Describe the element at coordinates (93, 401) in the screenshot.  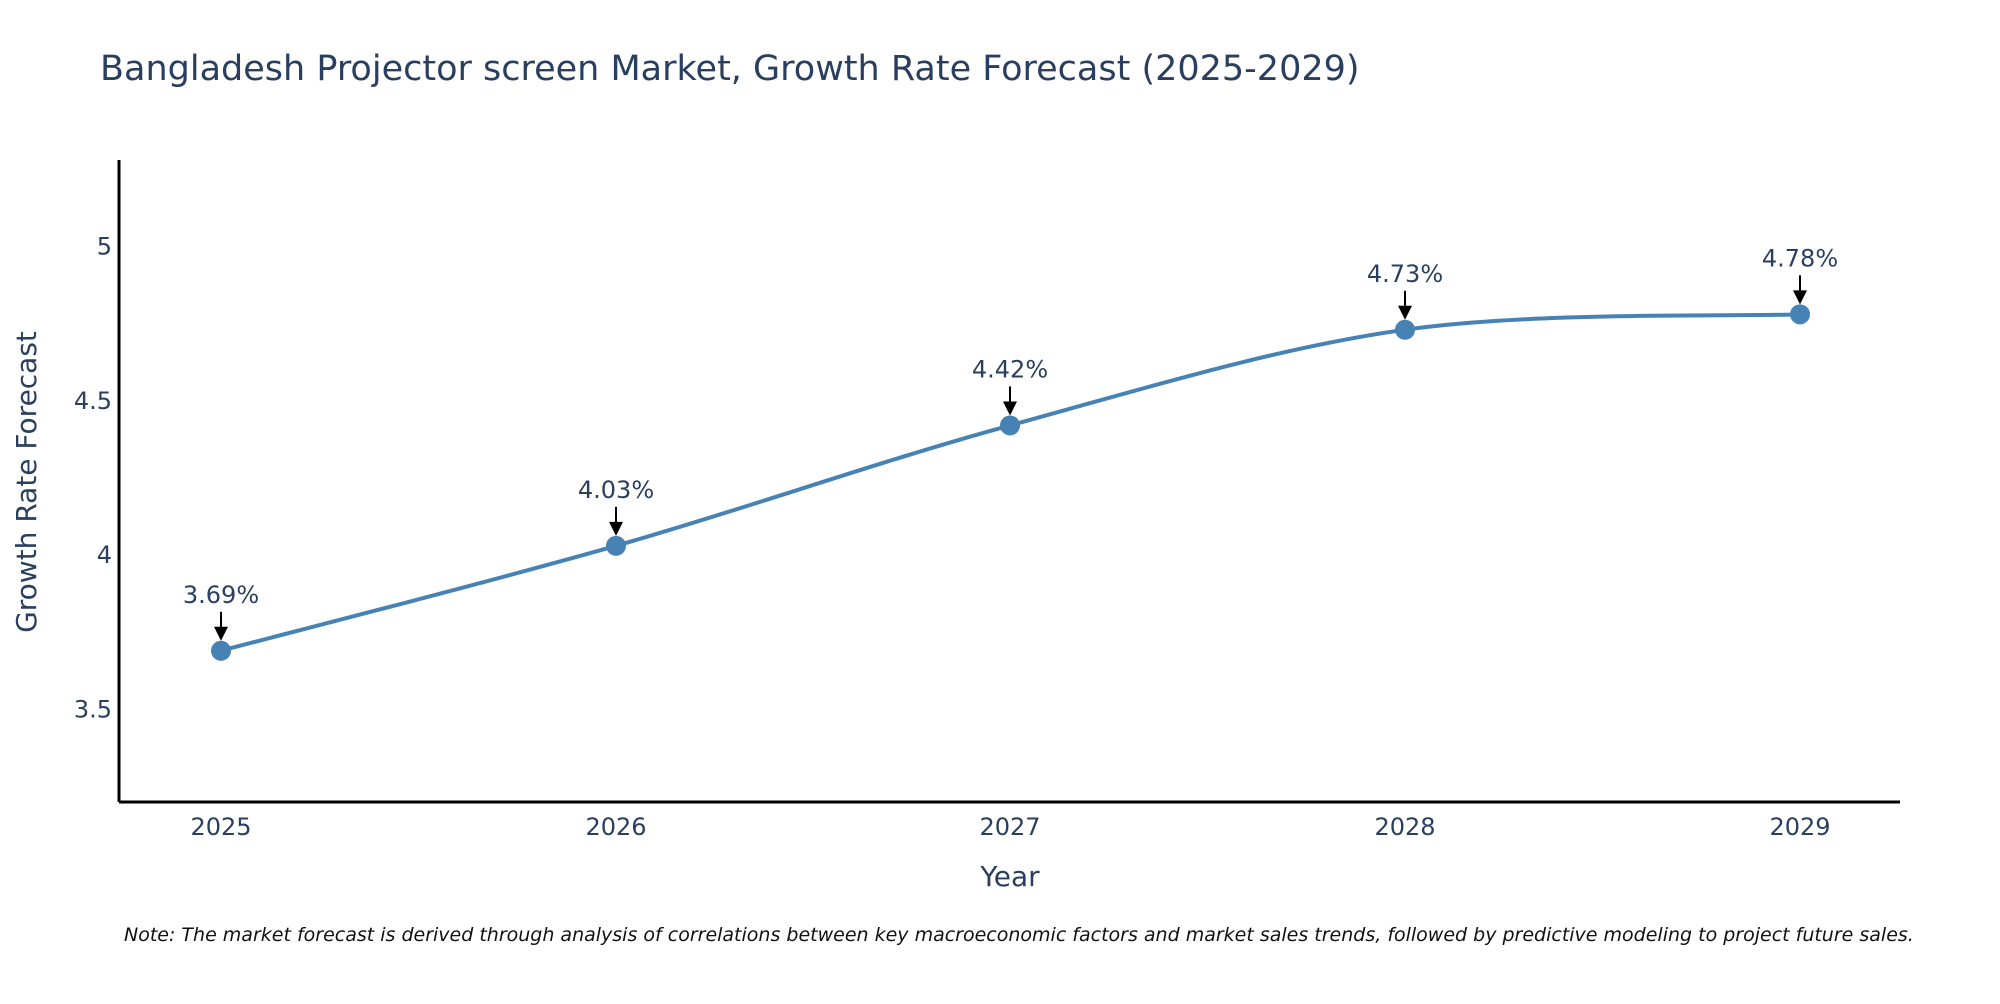
I see `y-tick-label: 4.5` at that location.